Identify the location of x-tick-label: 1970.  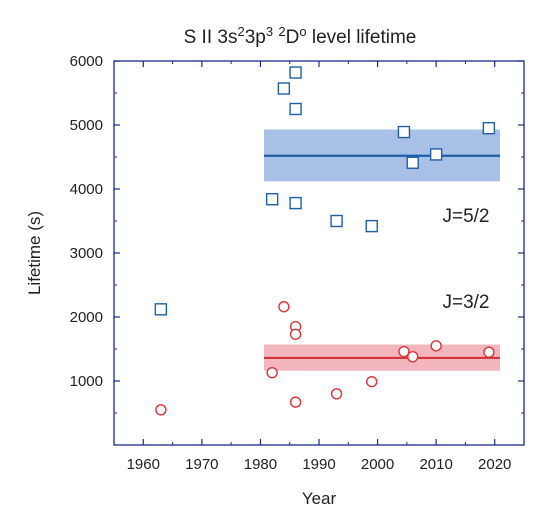
(201, 464).